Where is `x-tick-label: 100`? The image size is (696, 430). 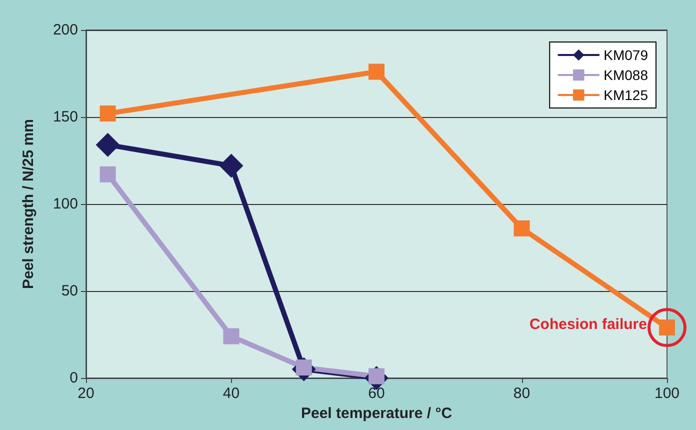 x-tick-label: 100 is located at coordinates (667, 393).